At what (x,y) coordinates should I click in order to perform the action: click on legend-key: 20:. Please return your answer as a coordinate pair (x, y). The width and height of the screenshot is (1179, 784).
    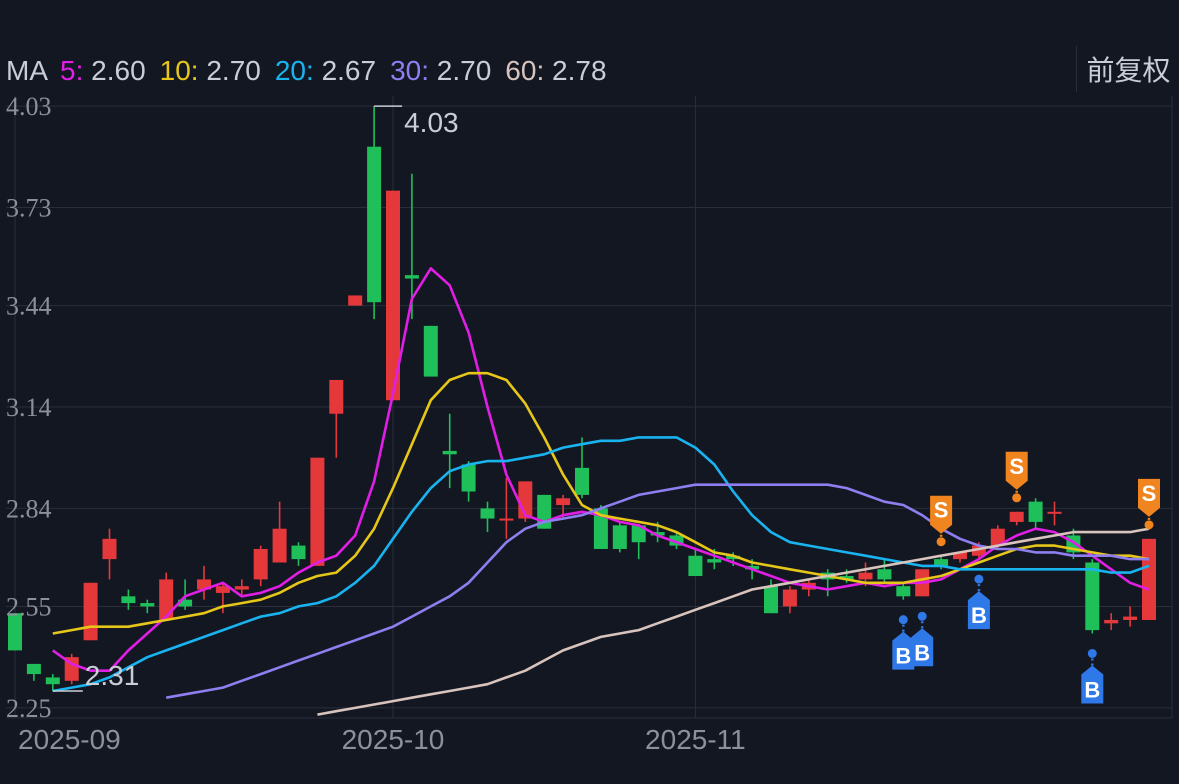
    Looking at the image, I should click on (294, 70).